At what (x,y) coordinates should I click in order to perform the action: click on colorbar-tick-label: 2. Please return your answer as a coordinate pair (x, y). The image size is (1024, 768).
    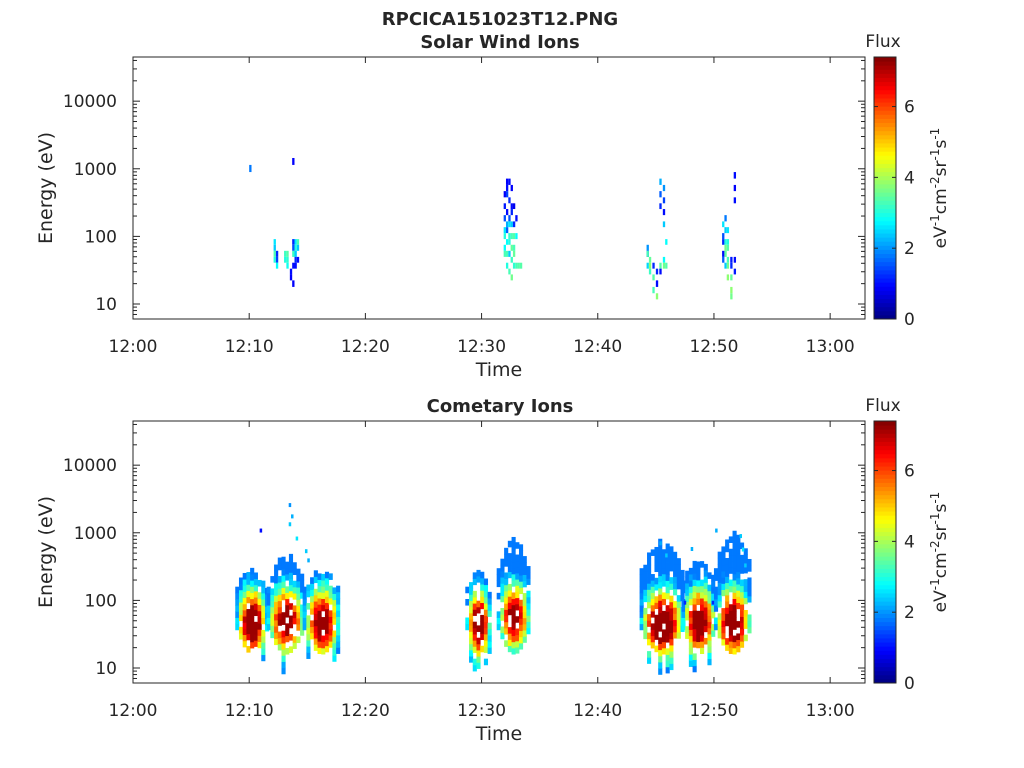
    Looking at the image, I should click on (909, 613).